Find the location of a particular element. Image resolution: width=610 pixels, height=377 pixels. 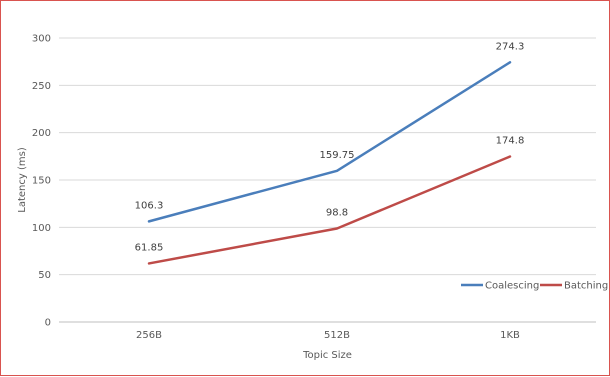

data-label: 274.3 is located at coordinates (510, 46).